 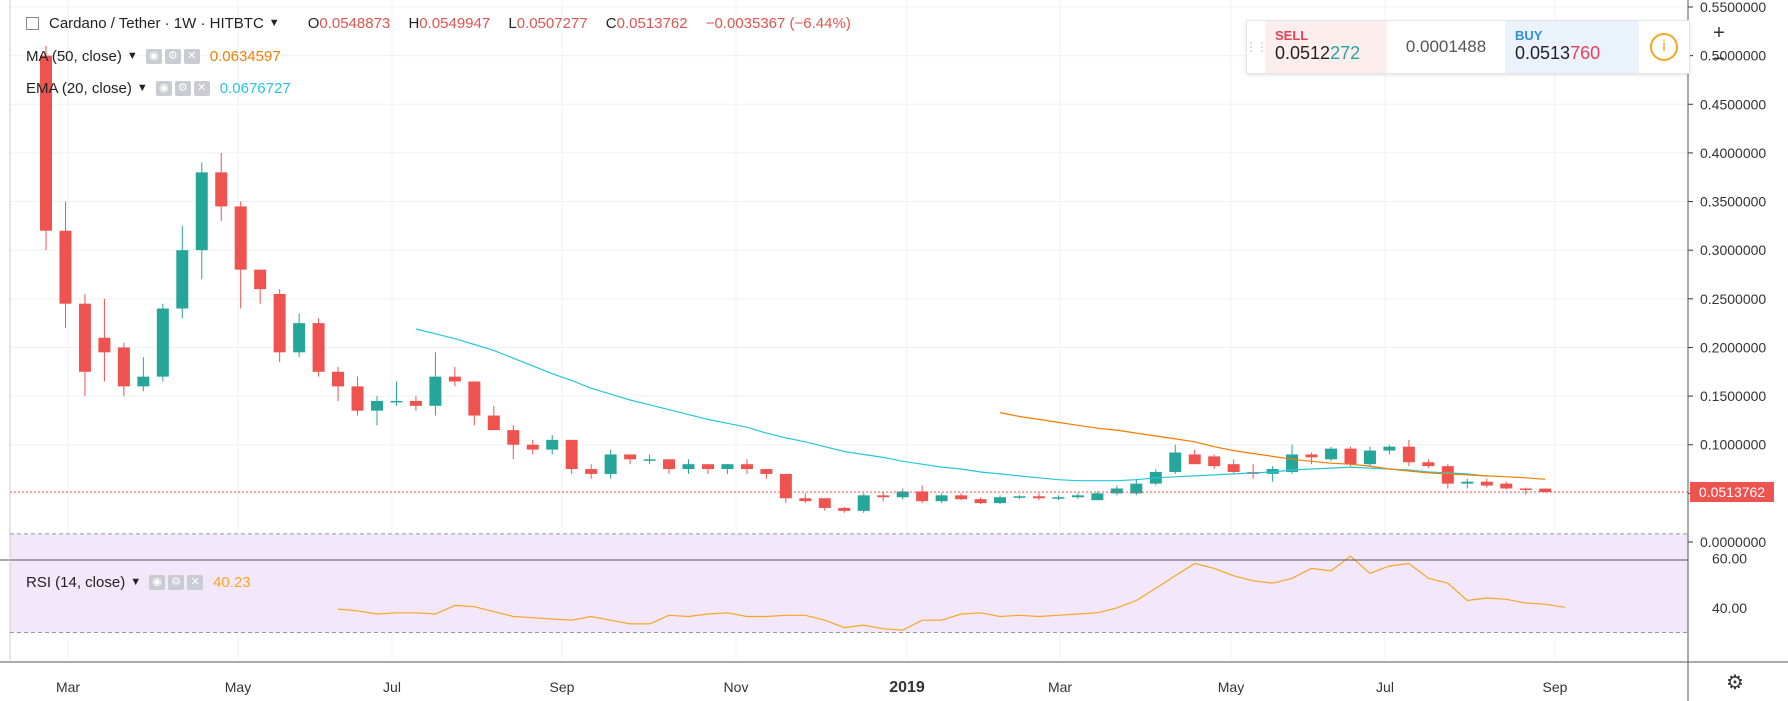 What do you see at coordinates (907, 687) in the screenshot?
I see `time-tick-label: 2019` at bounding box center [907, 687].